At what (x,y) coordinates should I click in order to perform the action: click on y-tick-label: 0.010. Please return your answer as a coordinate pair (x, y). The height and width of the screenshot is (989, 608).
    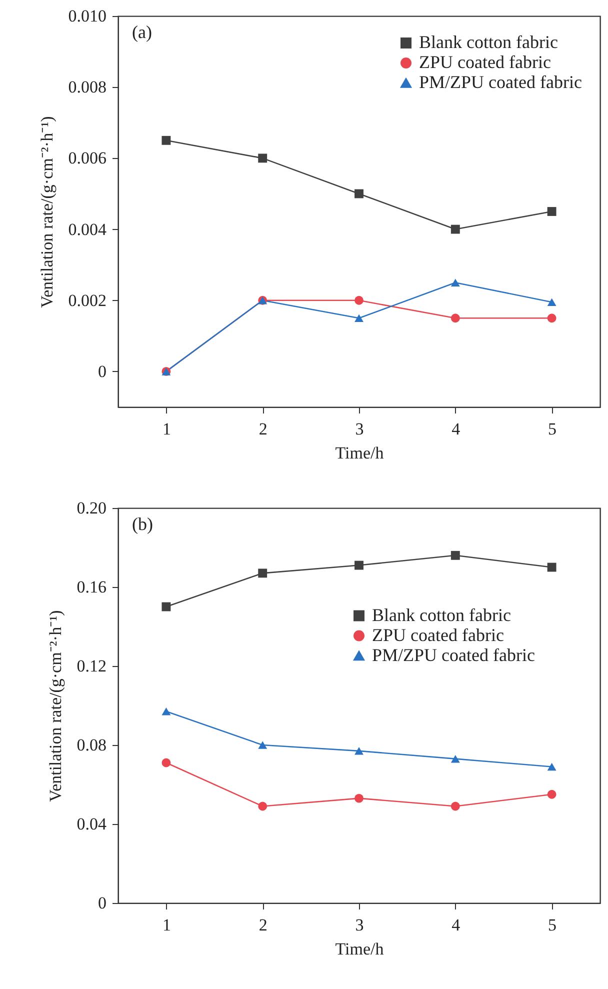
    Looking at the image, I should click on (87, 16).